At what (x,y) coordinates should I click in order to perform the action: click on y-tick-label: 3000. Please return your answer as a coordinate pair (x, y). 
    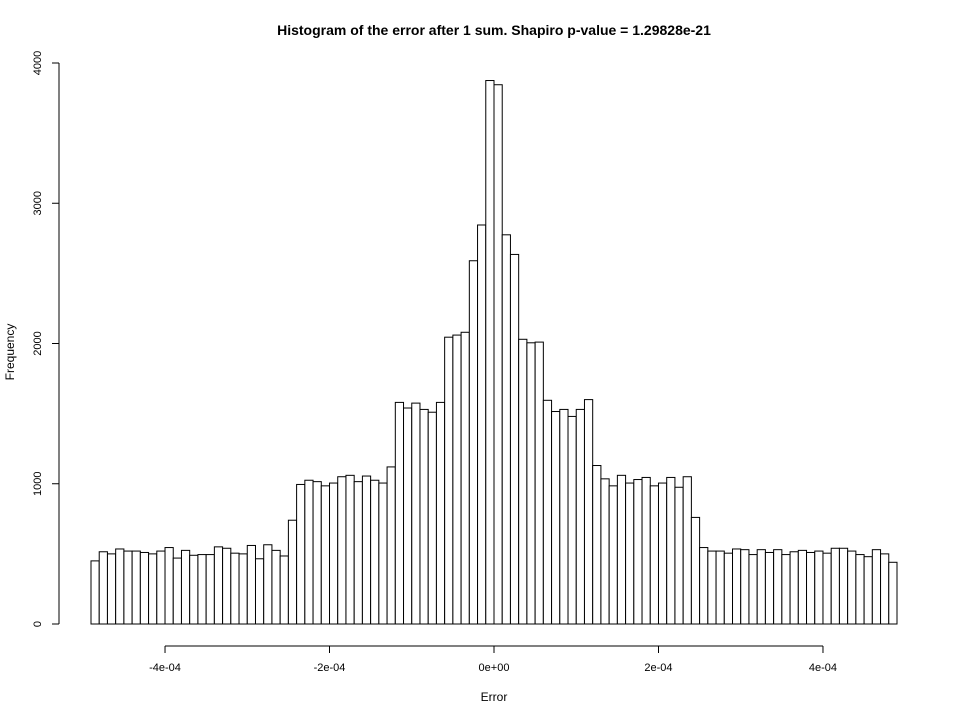
    Looking at the image, I should click on (38, 203).